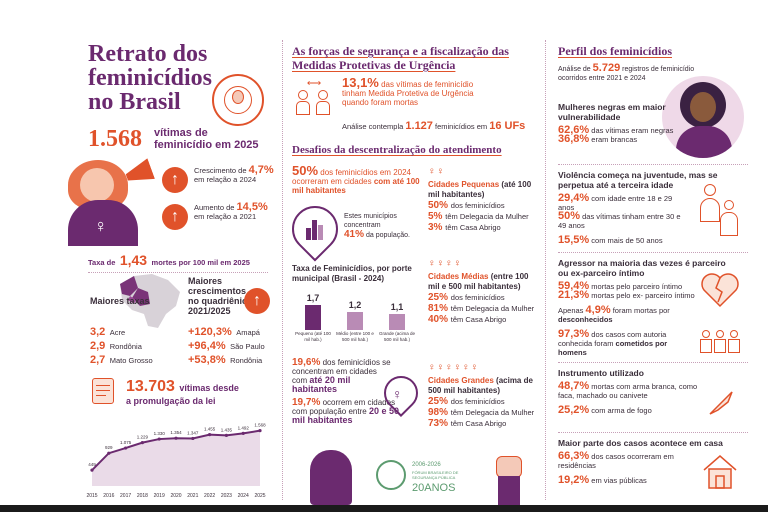 Image resolution: width=768 pixels, height=512 pixels. What do you see at coordinates (315, 230) in the screenshot?
I see `buildings-icon` at bounding box center [315, 230].